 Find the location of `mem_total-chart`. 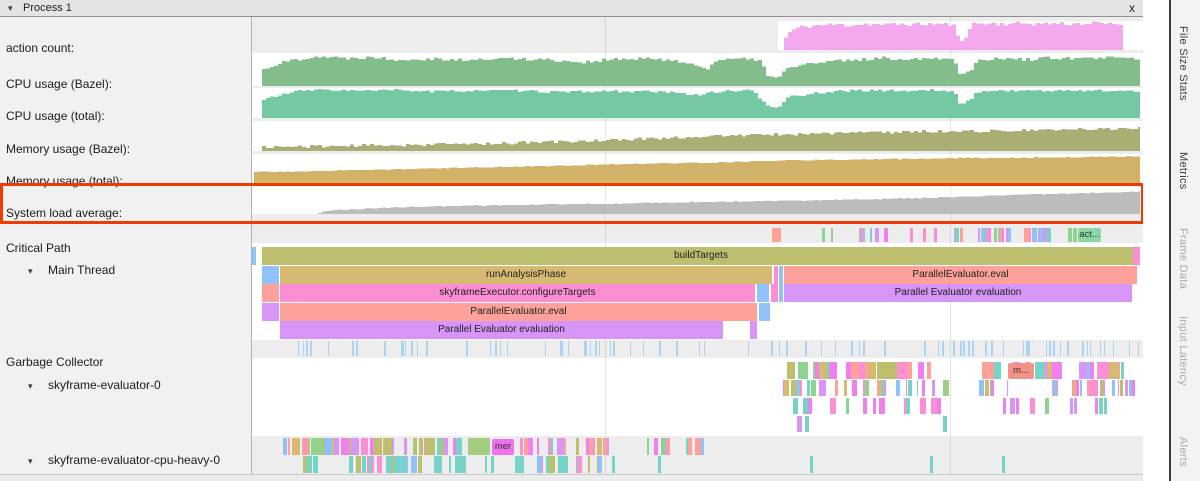

mem_total-chart is located at coordinates (697, 168).